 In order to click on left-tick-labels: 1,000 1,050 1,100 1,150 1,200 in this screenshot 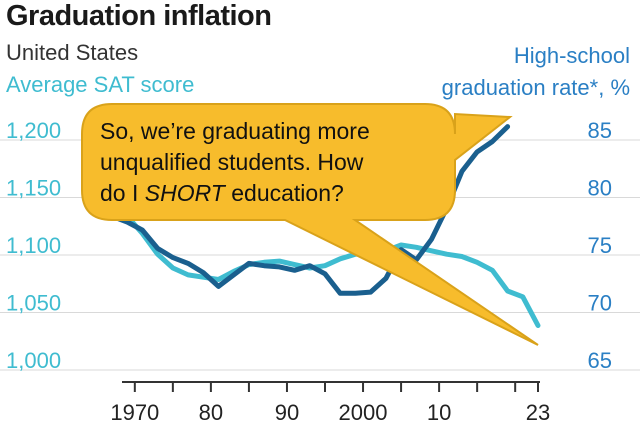, I will do `click(33, 245)`.